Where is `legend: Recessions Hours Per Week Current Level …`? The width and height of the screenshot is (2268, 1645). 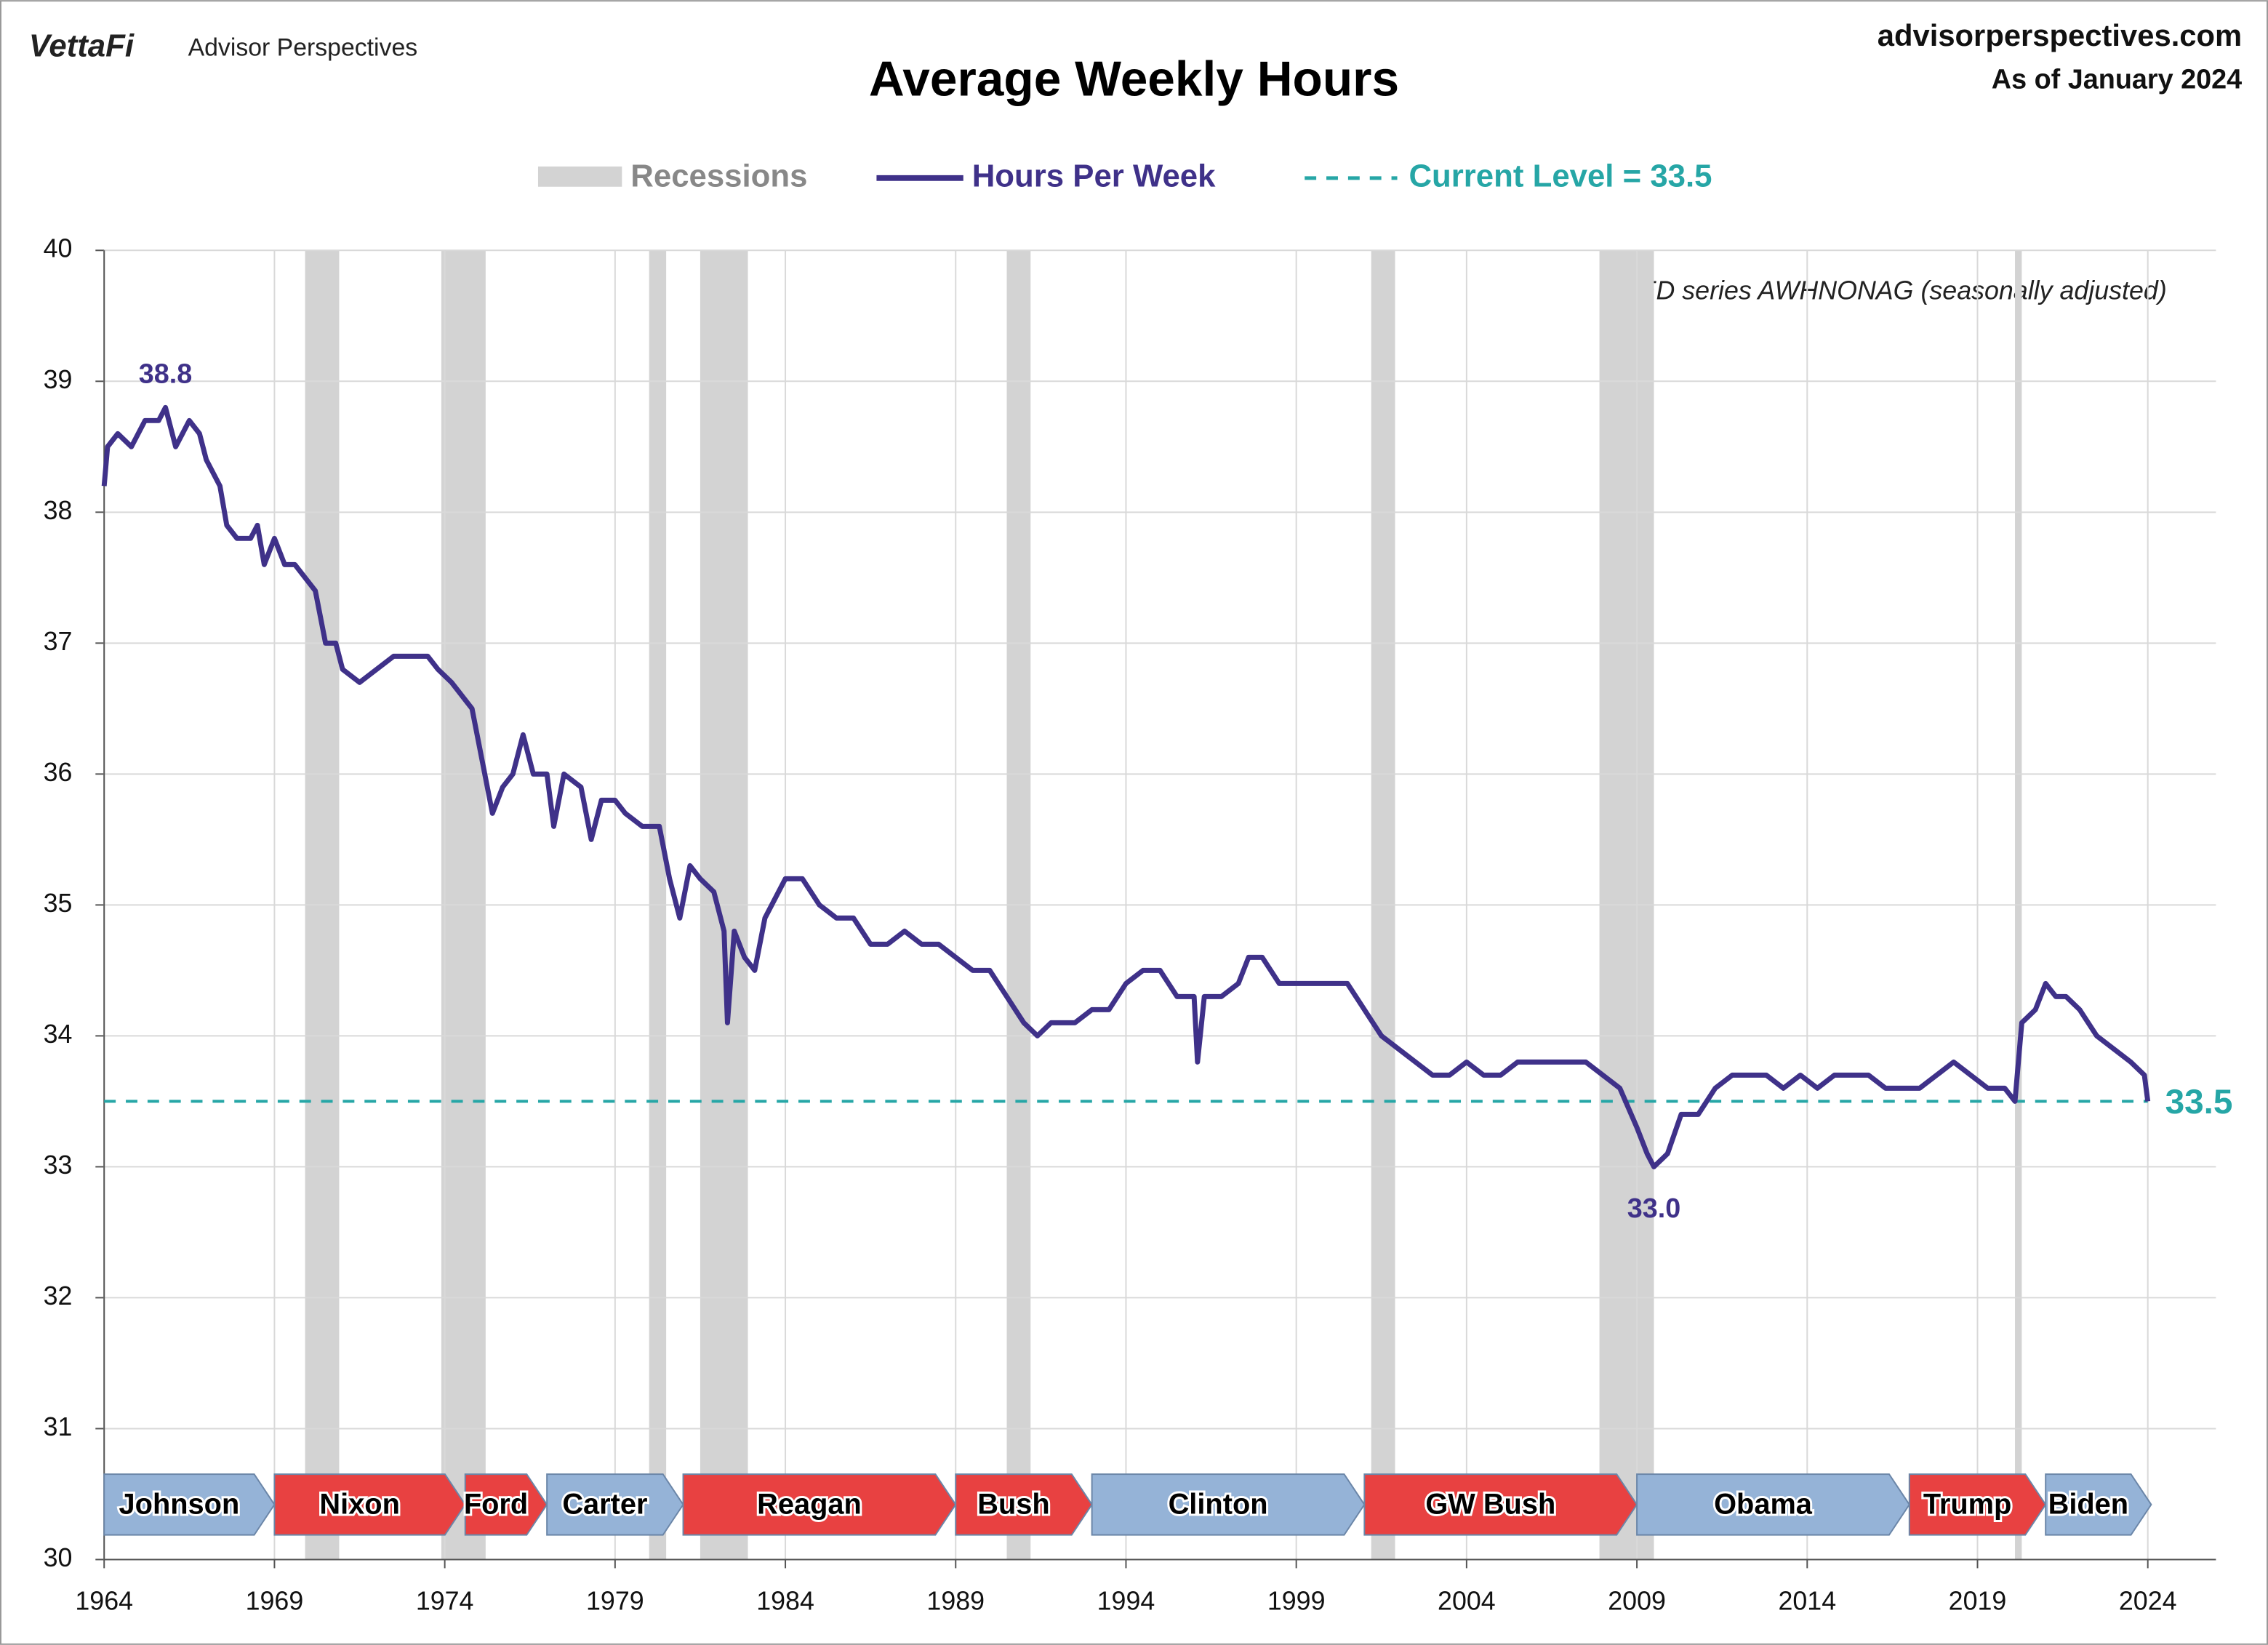 legend: Recessions Hours Per Week Current Level … is located at coordinates (1124, 175).